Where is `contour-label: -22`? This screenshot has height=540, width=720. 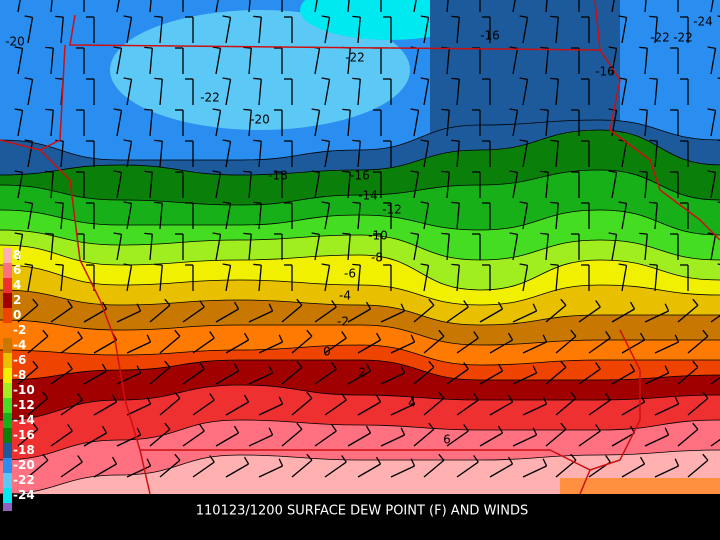
contour-label: -22 is located at coordinates (210, 98).